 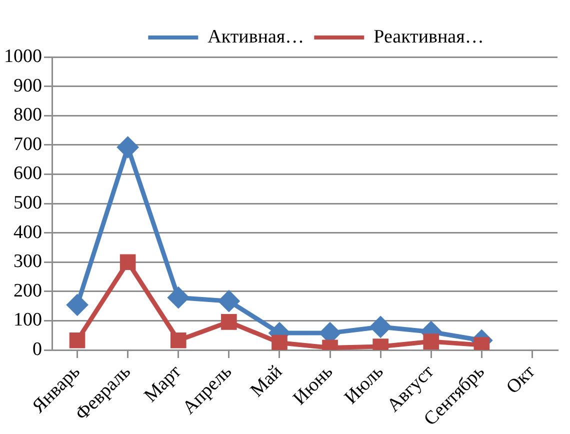 What do you see at coordinates (28, 261) in the screenshot?
I see `y-tick-label: 300` at bounding box center [28, 261].